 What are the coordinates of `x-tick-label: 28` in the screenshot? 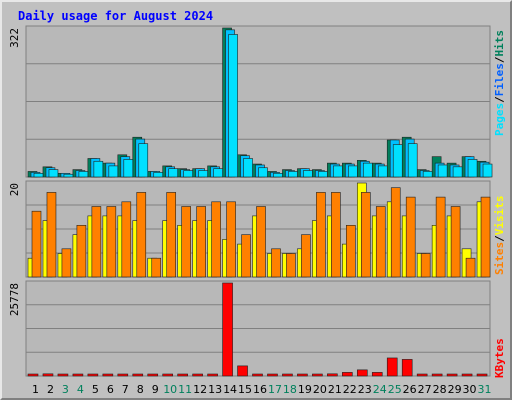 It's located at (440, 389).